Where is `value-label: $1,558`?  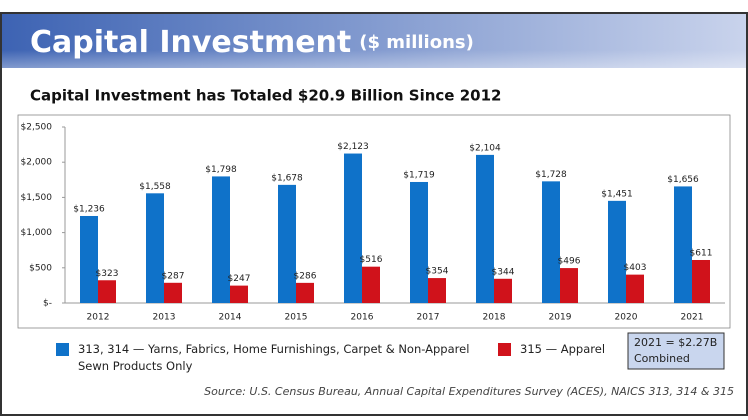 value-label: $1,558 is located at coordinates (155, 187).